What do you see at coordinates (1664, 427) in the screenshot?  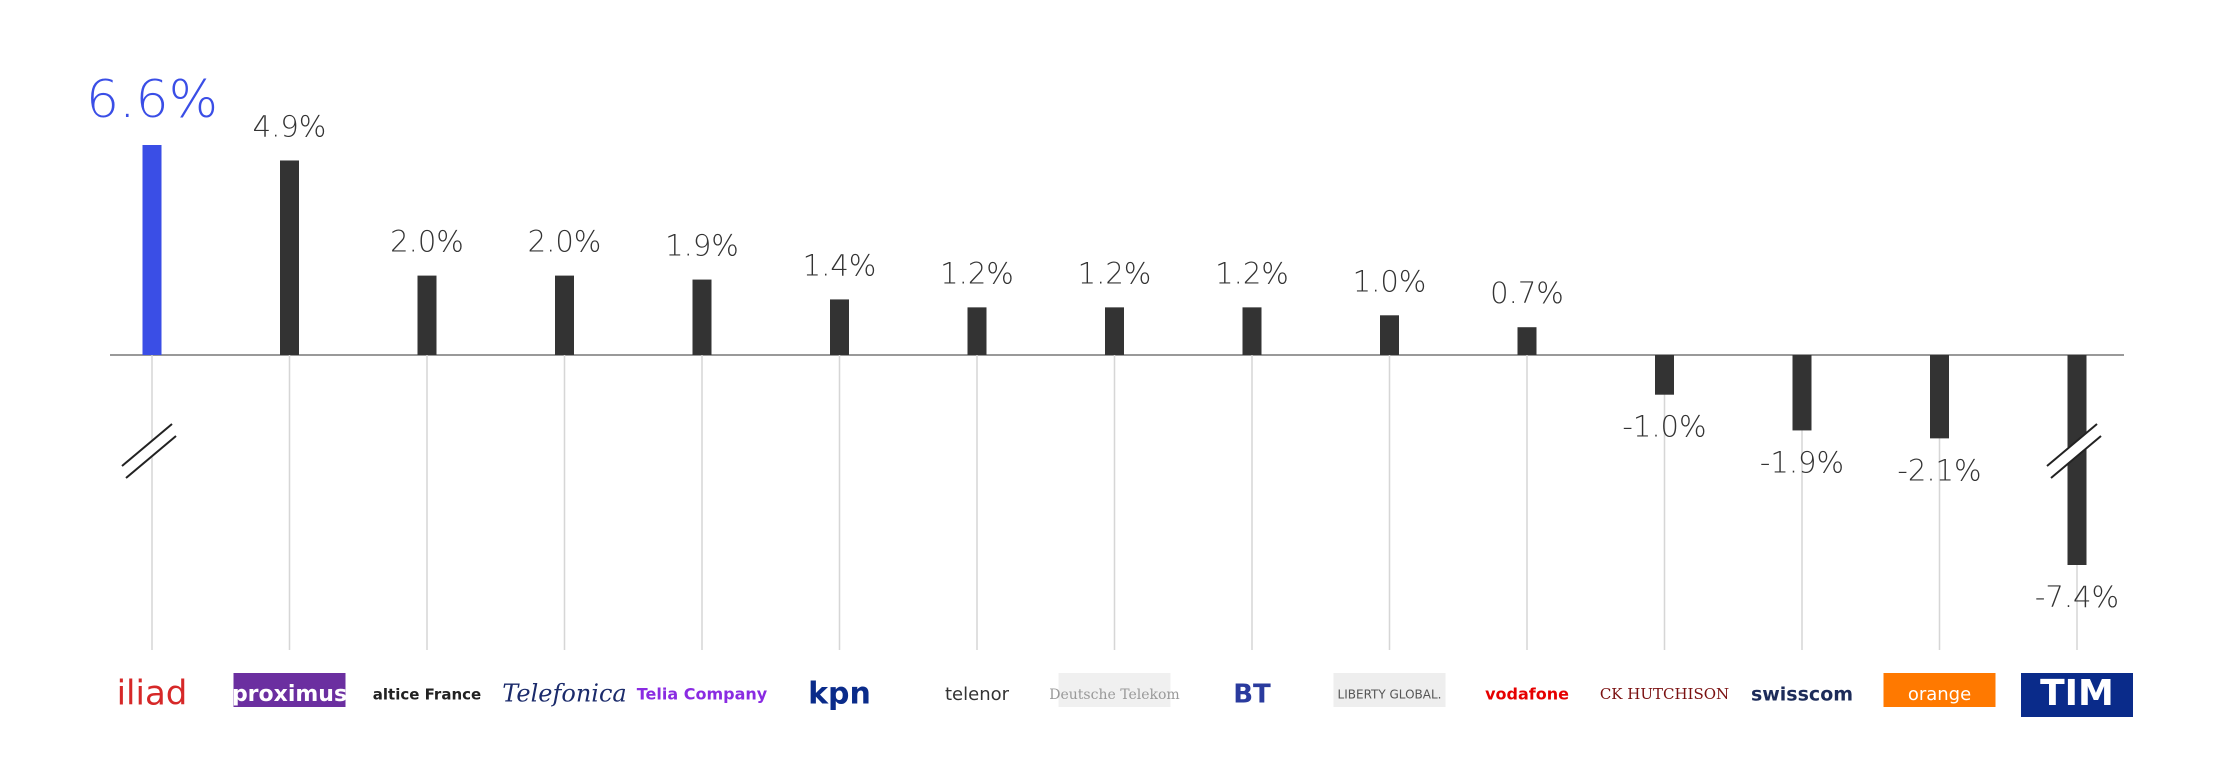 I see `value-label: -1.0%` at bounding box center [1664, 427].